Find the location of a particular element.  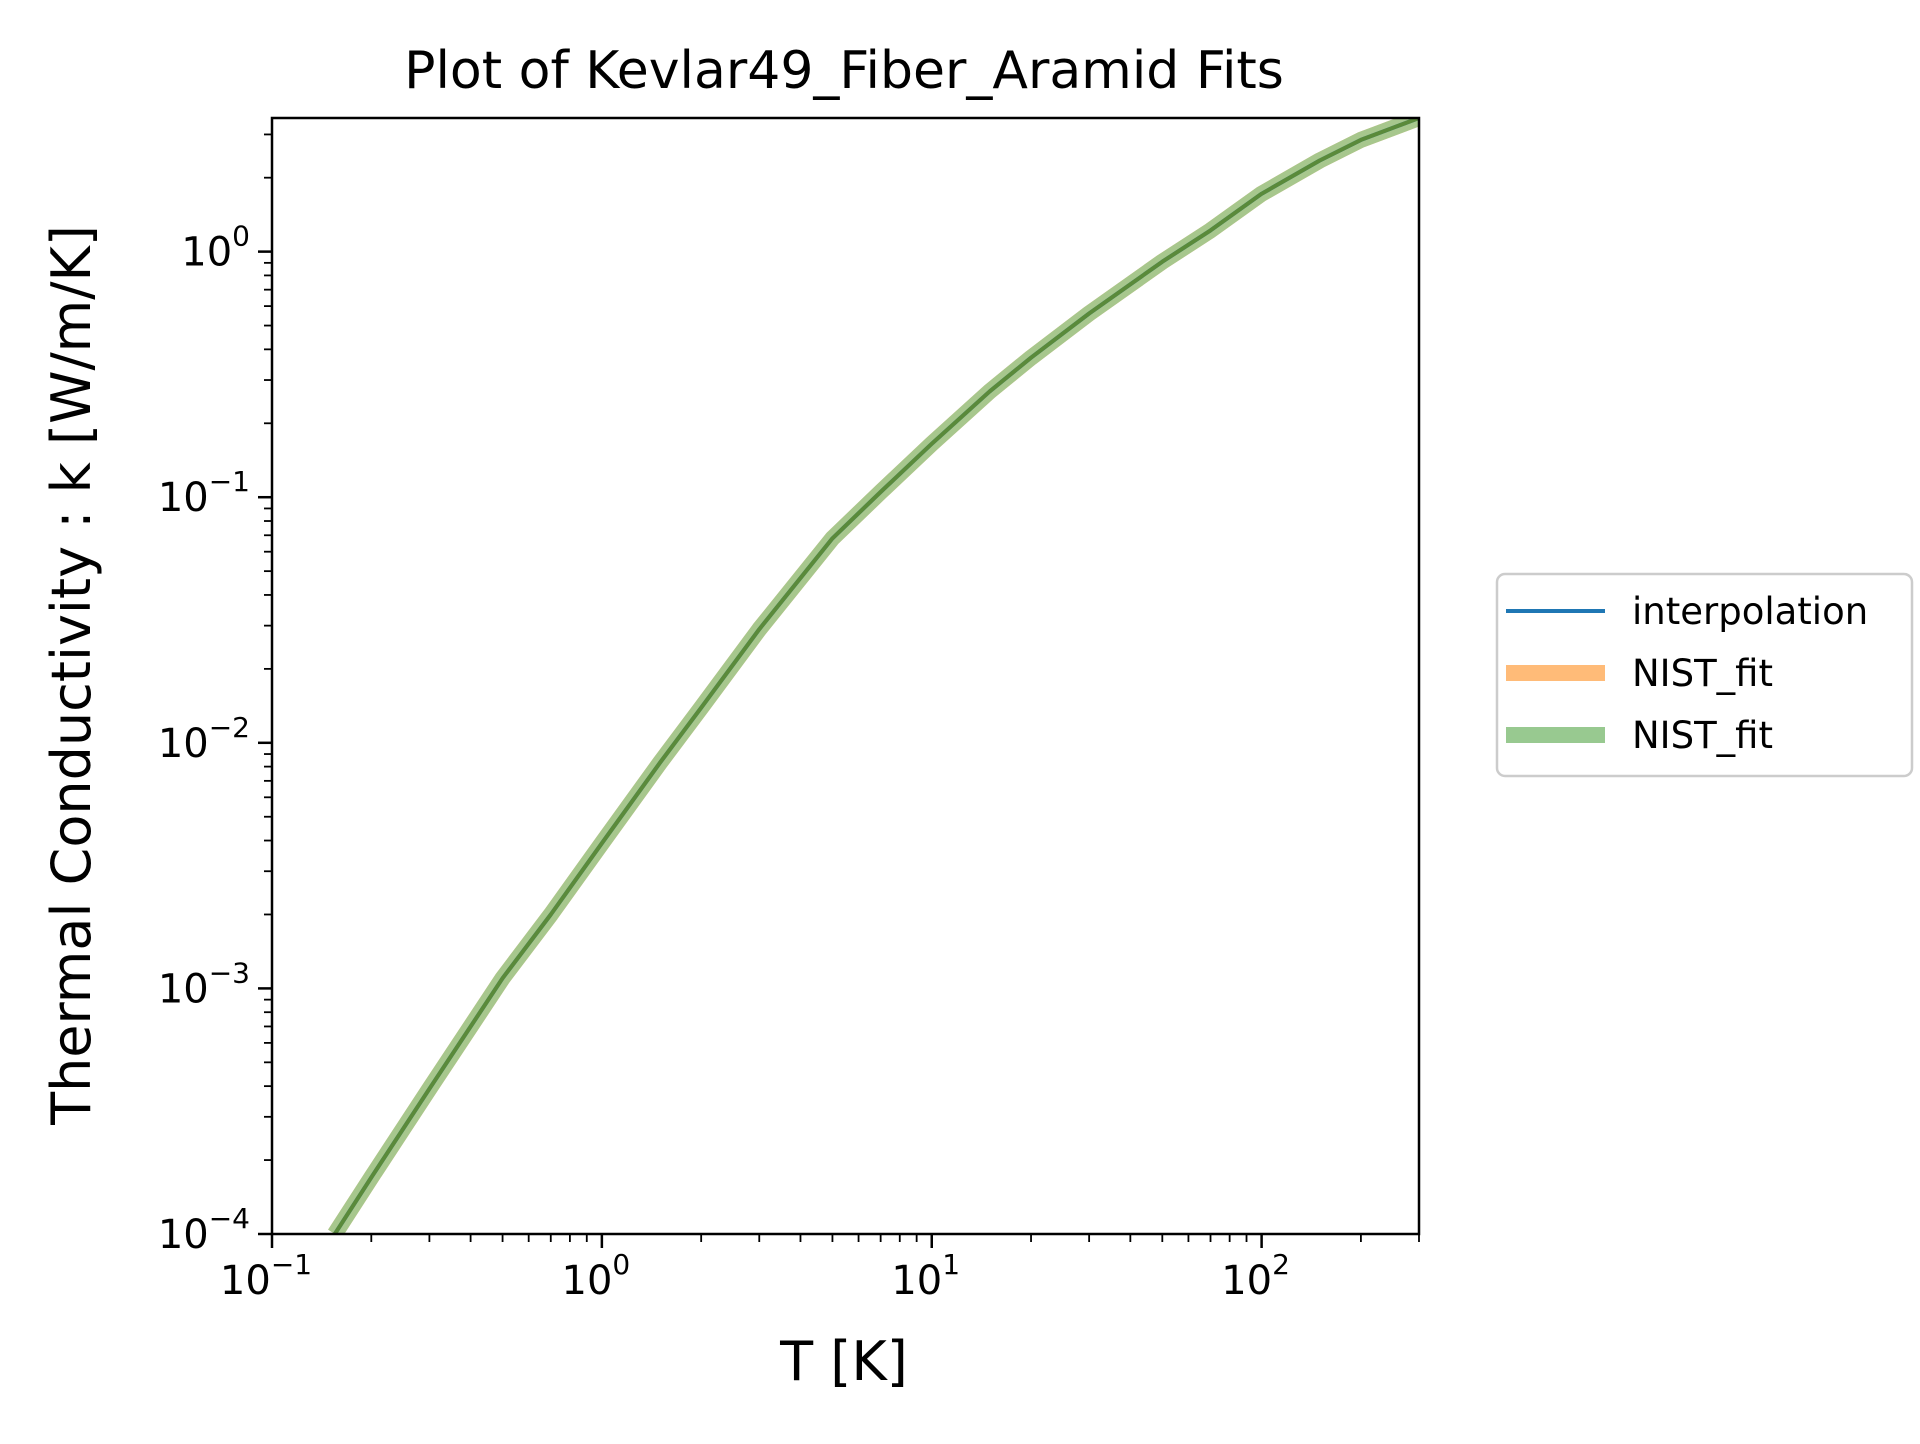

x-tick-label-2: 10¹ is located at coordinates (925, 1276).